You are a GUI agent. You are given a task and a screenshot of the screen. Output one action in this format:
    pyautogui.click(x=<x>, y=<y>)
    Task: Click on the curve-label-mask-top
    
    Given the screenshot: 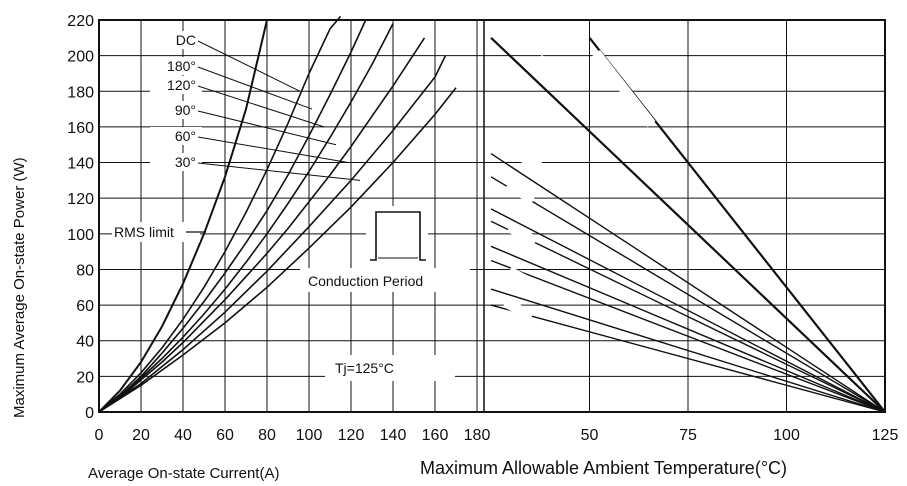 What is the action you would take?
    pyautogui.click(x=624, y=89)
    